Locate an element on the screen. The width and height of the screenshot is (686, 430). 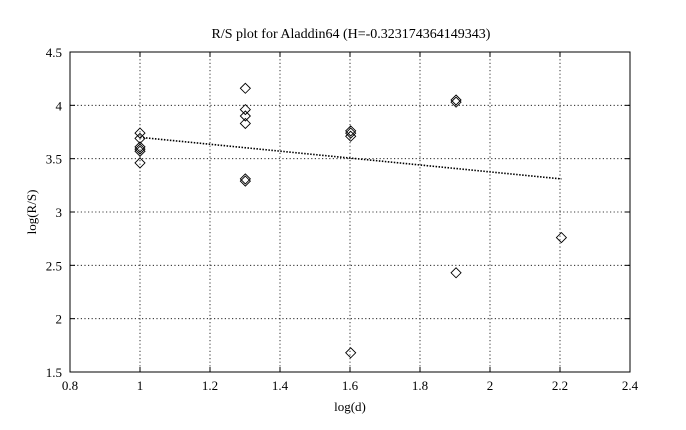
y-axis-label: log(R/S) is located at coordinates (31, 212).